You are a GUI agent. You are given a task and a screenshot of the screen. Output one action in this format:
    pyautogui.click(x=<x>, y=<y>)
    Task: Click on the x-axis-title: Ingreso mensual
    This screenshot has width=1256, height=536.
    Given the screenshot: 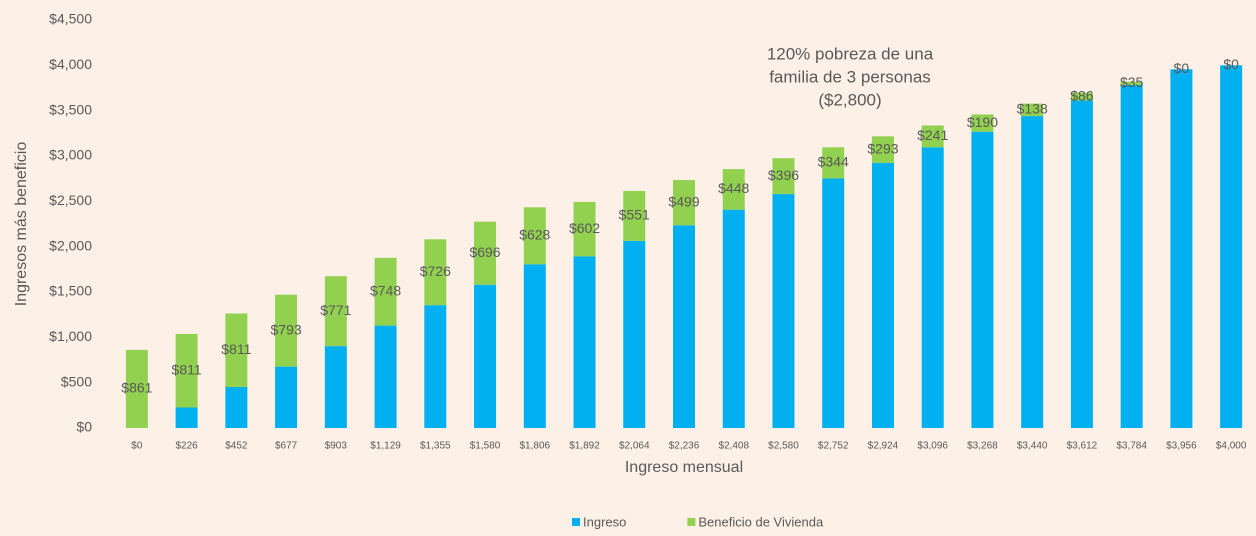 What is the action you would take?
    pyautogui.click(x=684, y=467)
    